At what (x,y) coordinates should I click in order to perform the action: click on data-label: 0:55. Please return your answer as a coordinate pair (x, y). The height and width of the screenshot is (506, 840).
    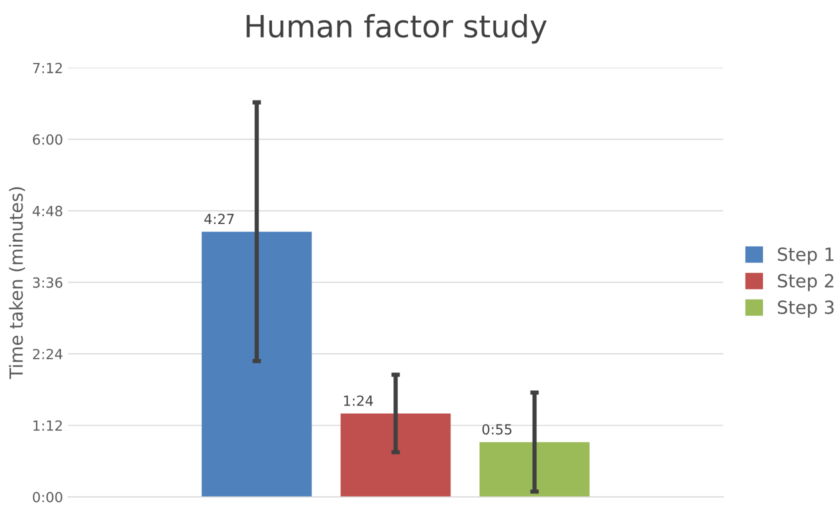
    Looking at the image, I should click on (497, 429).